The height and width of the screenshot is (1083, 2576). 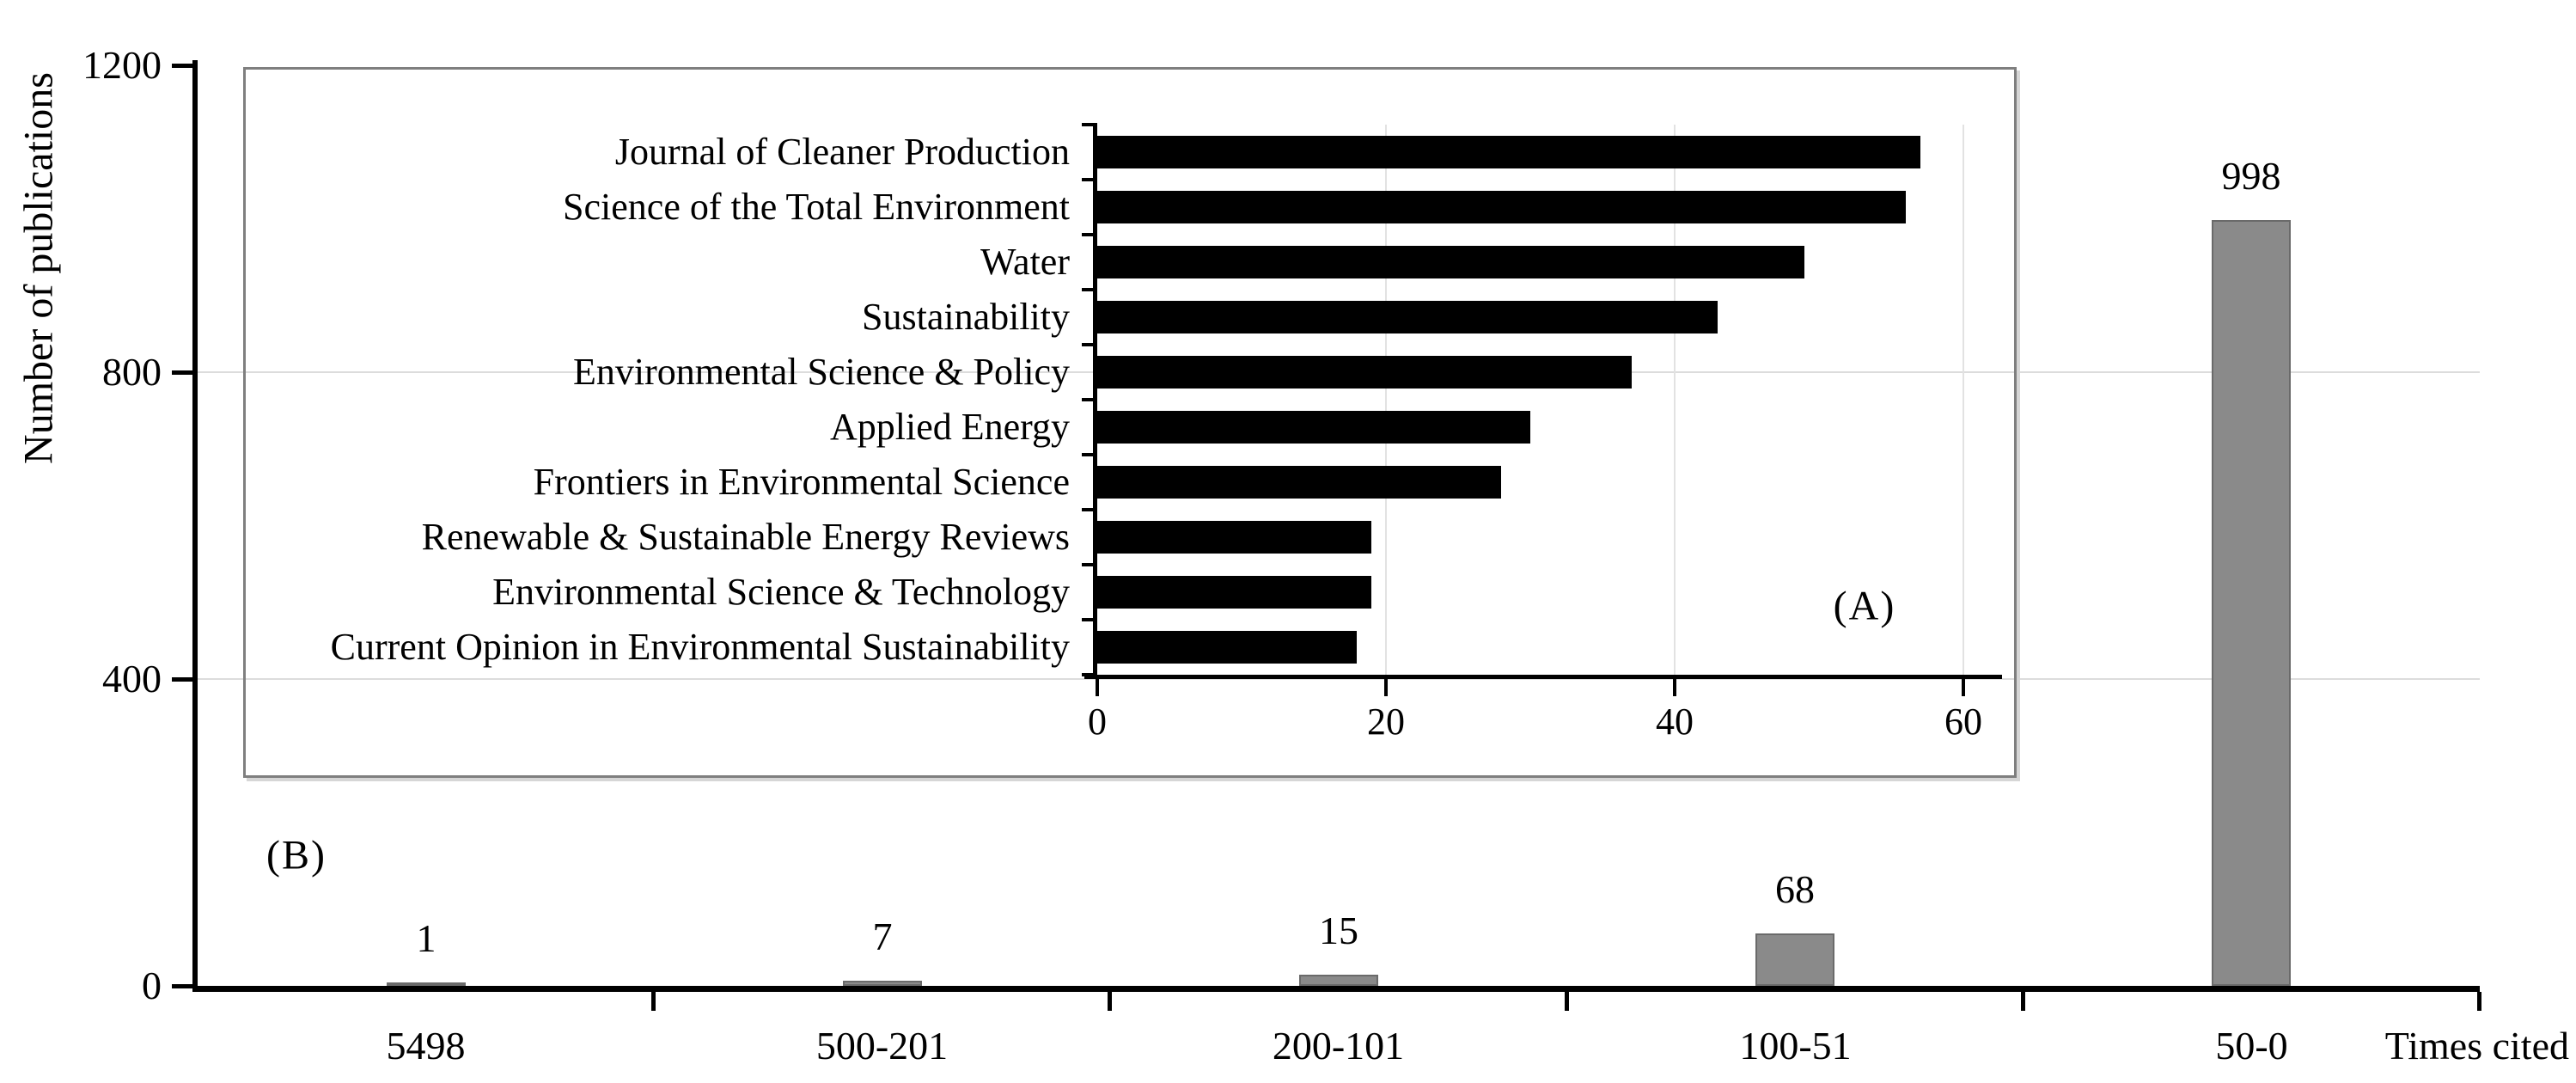 What do you see at coordinates (2251, 1046) in the screenshot?
I see `category-label: 50-0` at bounding box center [2251, 1046].